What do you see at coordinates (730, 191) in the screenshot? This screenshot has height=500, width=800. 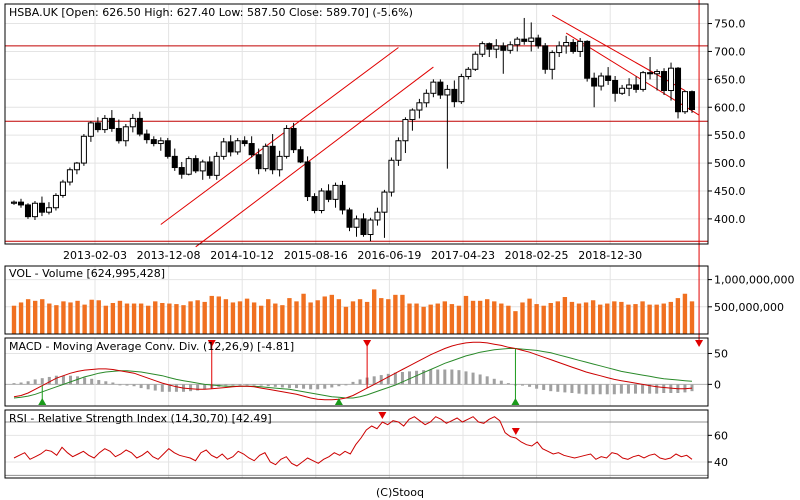 I see `price-tick-label: 450.0` at bounding box center [730, 191].